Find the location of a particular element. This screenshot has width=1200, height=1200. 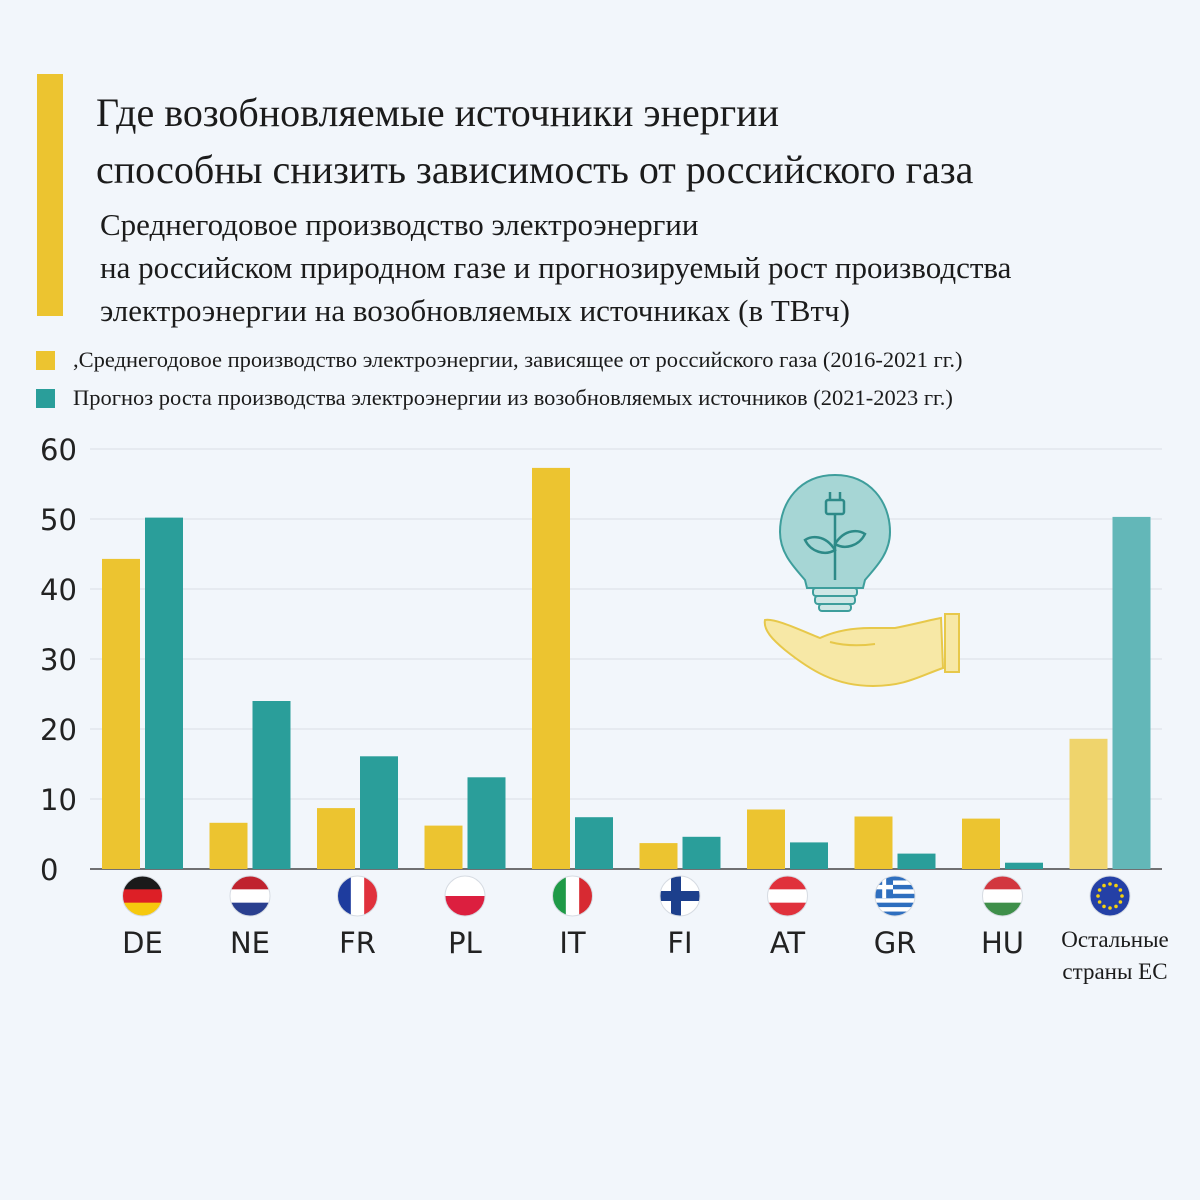

category-label-fi: FI is located at coordinates (679, 943).